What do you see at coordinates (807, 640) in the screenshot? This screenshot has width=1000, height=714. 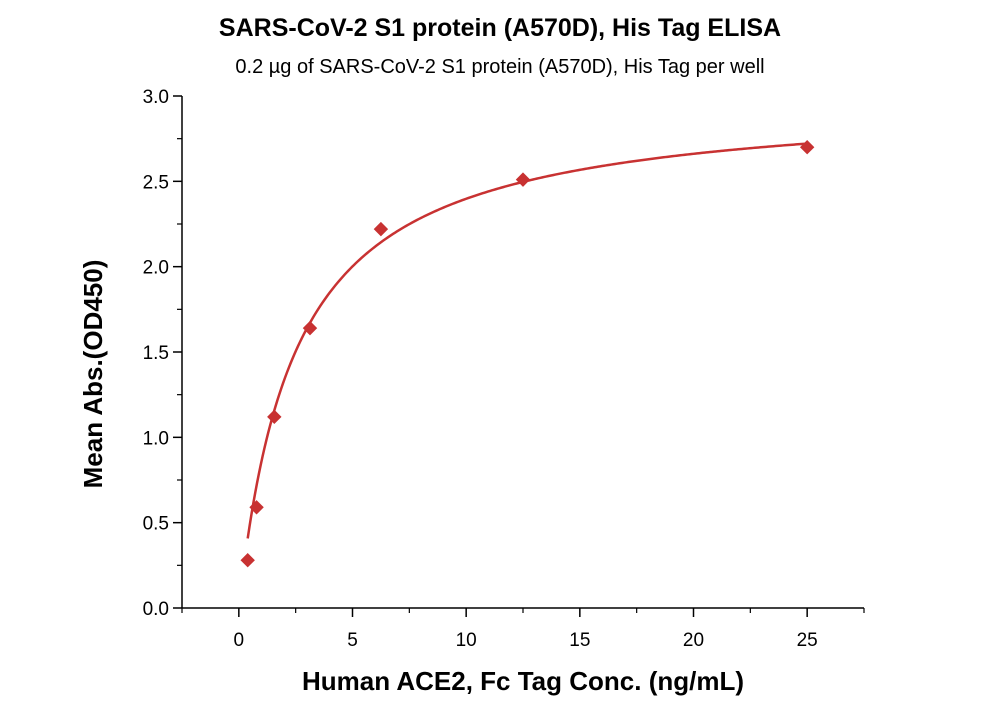 I see `x-tick-label: 25` at bounding box center [807, 640].